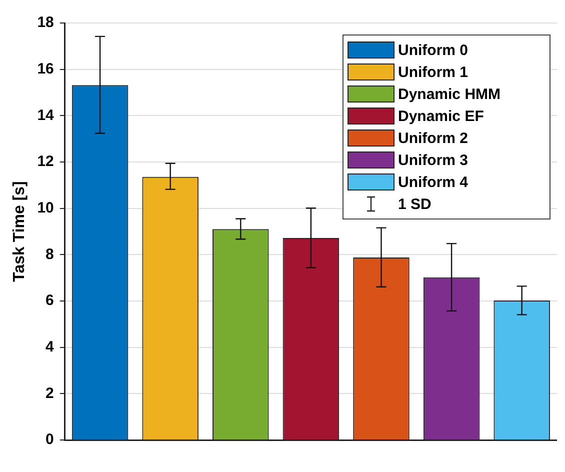  Describe the element at coordinates (433, 73) in the screenshot. I see `legend-label: Uniform 1` at that location.